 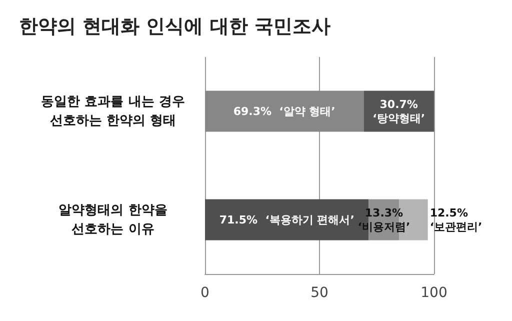 I want to click on data-label: 12.5% ‘보관편리’, so click(x=456, y=220).